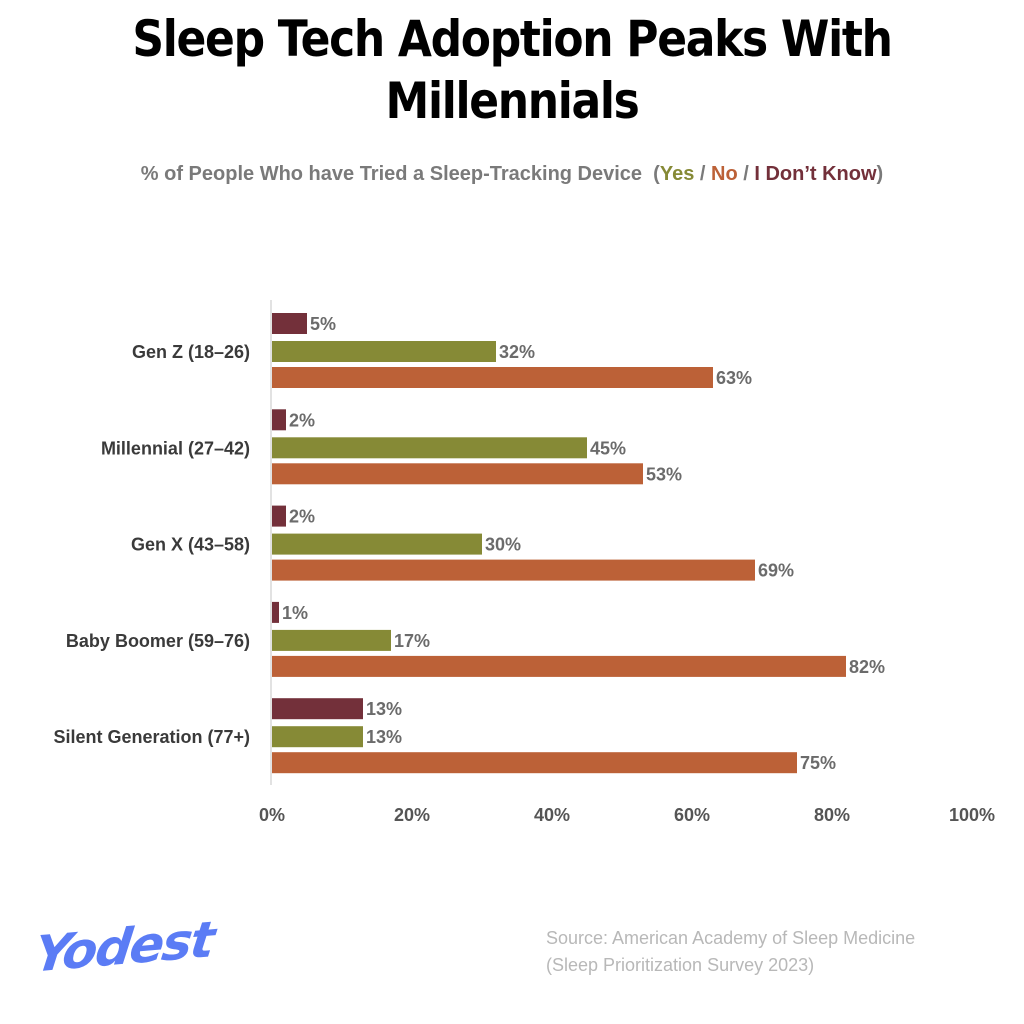  I want to click on legend-no: No, so click(724, 174).